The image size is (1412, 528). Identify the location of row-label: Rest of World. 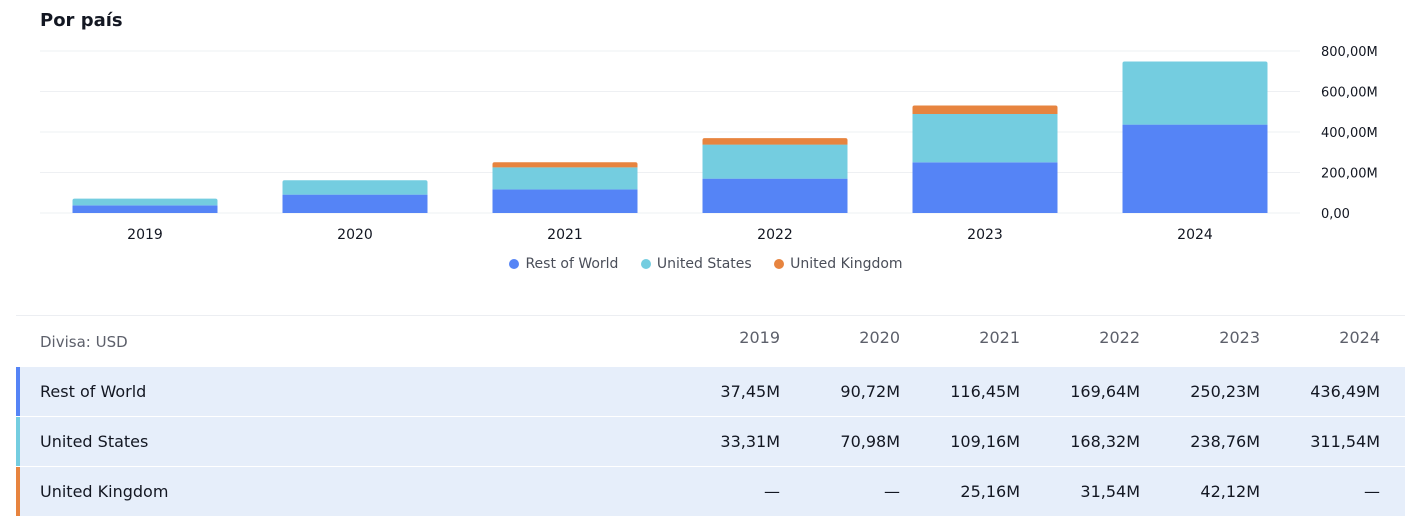
(93, 391).